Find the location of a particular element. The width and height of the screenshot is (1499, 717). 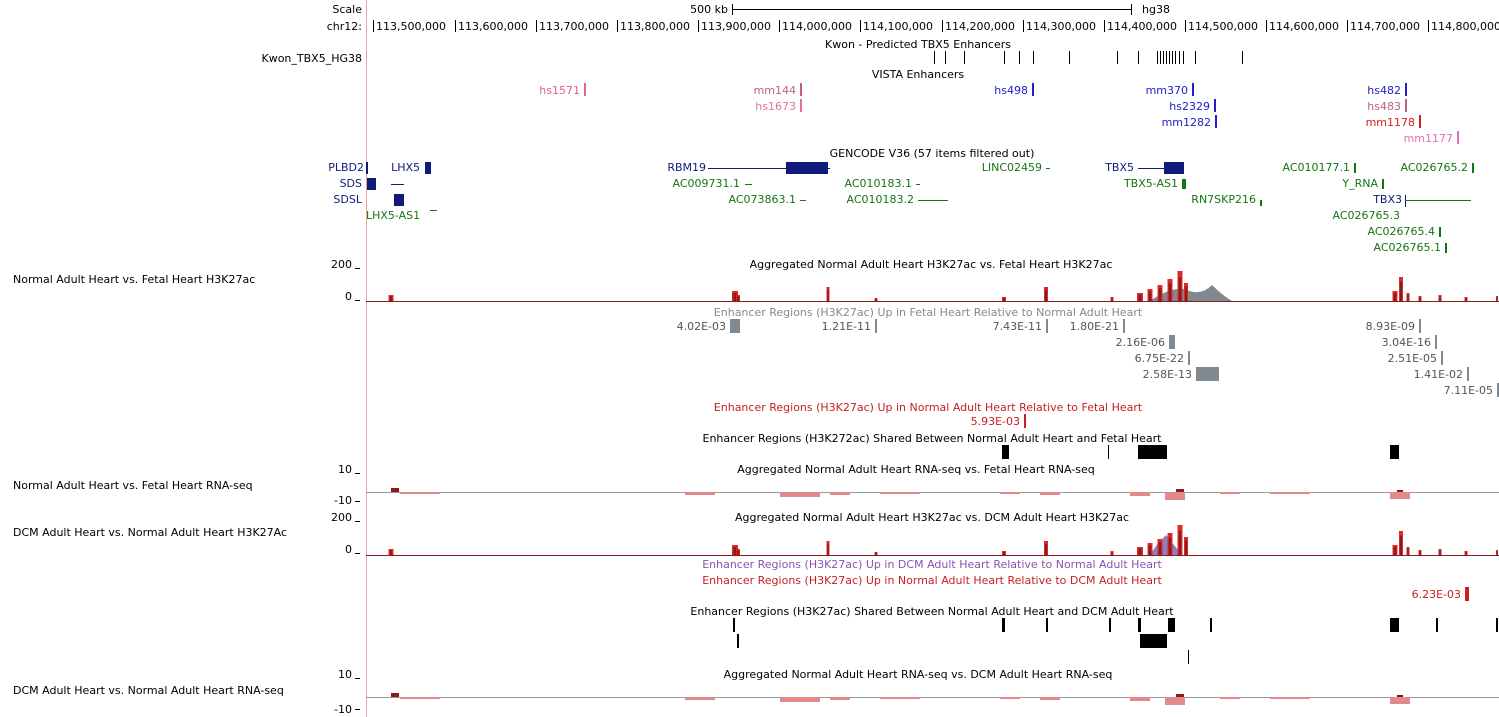

gene-label: SDS is located at coordinates (350, 183).